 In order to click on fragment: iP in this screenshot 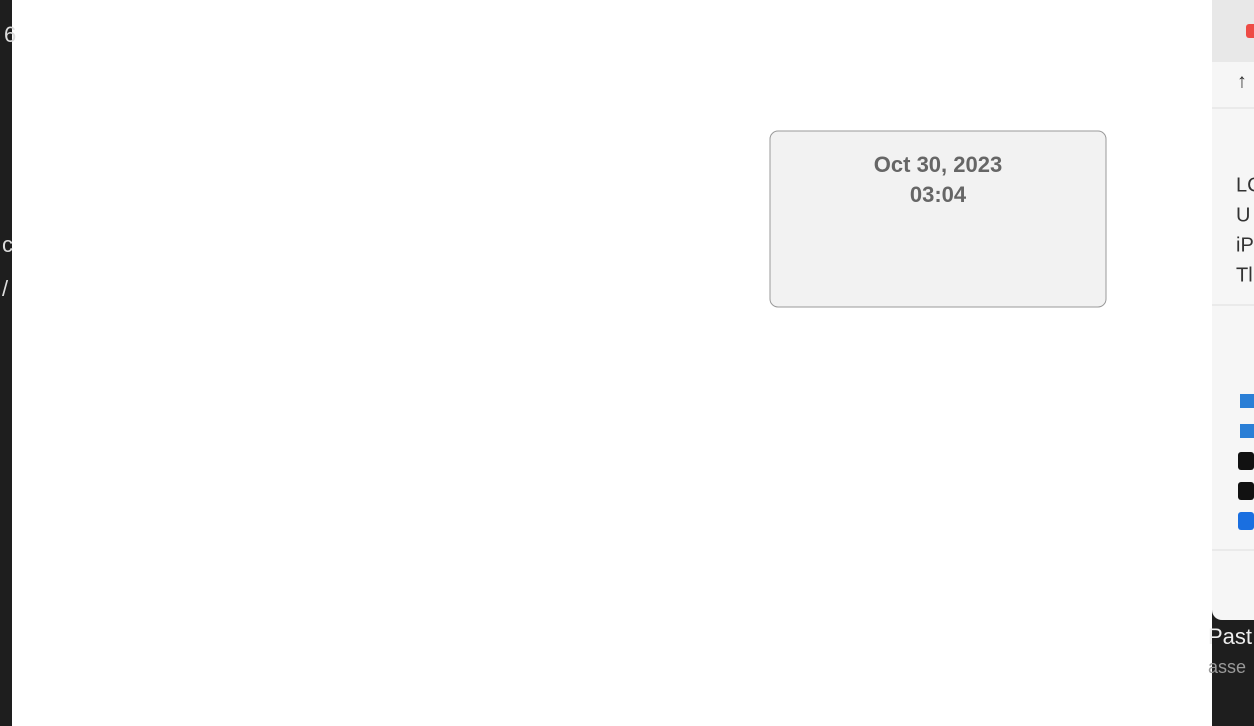, I will do `click(1245, 245)`.